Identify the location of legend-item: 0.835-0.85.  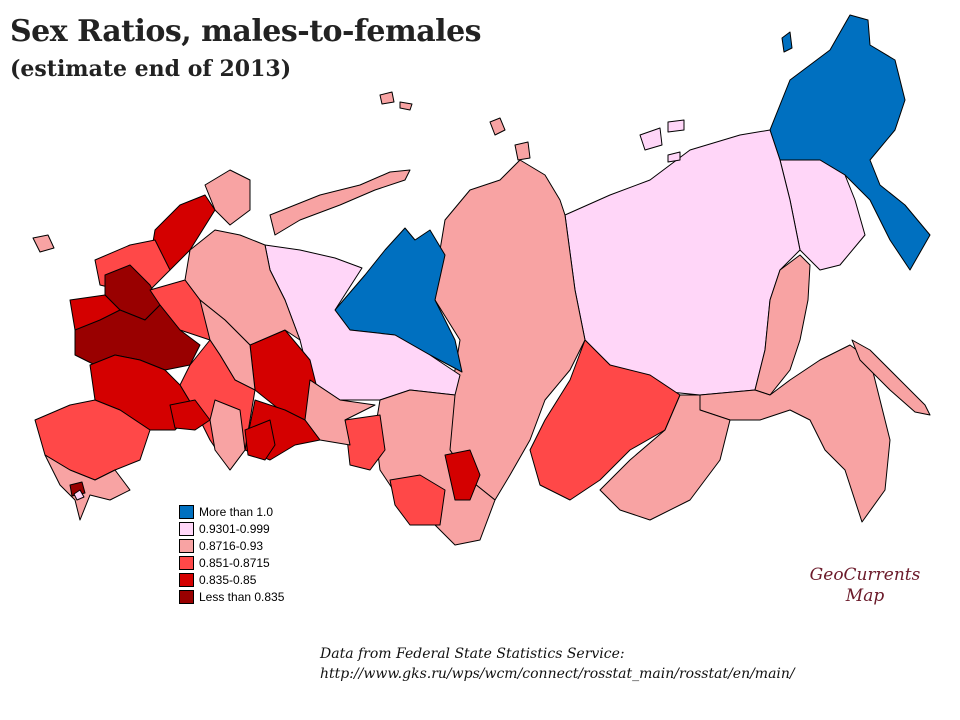
(231, 579).